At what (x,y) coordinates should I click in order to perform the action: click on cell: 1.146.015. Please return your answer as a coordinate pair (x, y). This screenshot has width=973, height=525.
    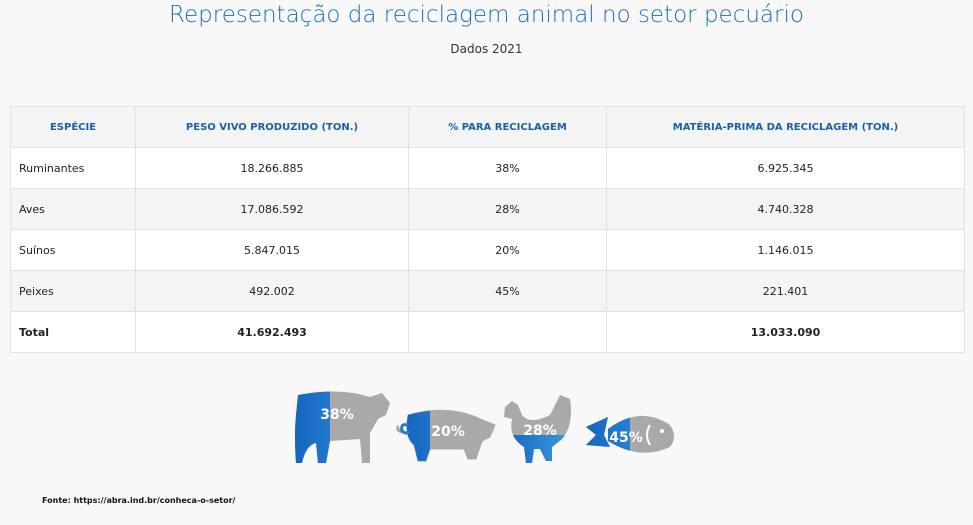
    Looking at the image, I should click on (785, 250).